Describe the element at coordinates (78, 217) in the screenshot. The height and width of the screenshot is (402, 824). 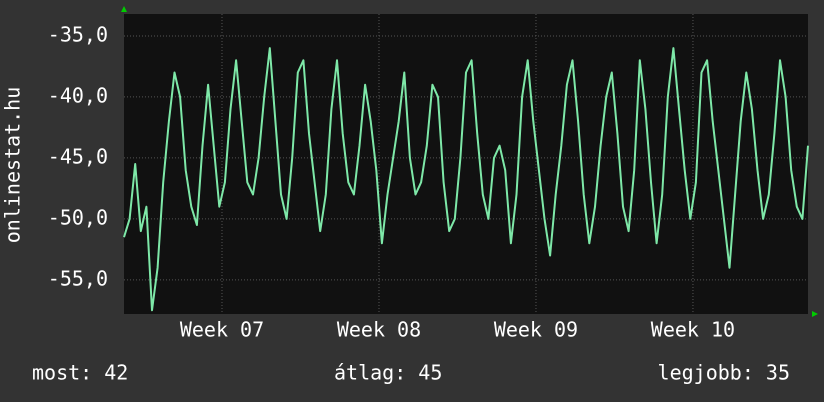
I see `y-tick-label: -50,0` at that location.